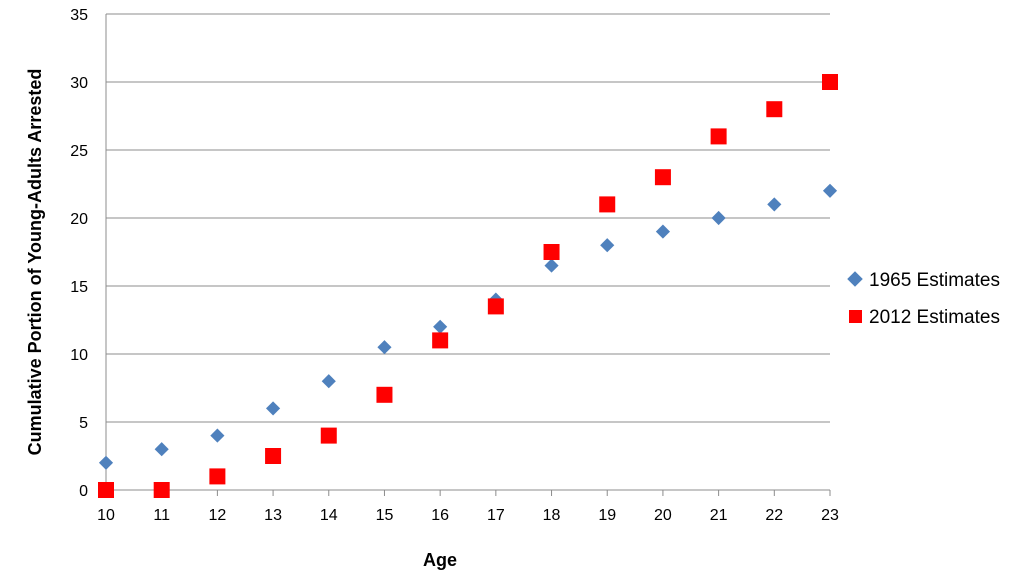 The image size is (1024, 576). I want to click on legend: 1965 Estimates 2012 Estimates, so click(923, 299).